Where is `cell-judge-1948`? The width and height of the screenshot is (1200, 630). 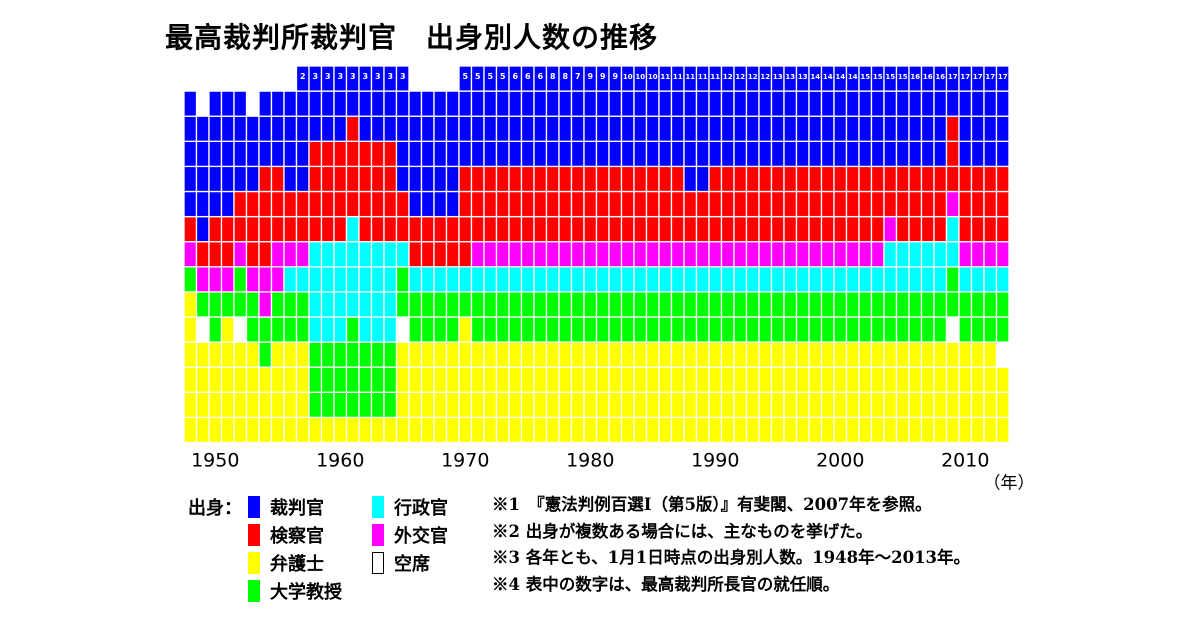 cell-judge-1948 is located at coordinates (190, 154).